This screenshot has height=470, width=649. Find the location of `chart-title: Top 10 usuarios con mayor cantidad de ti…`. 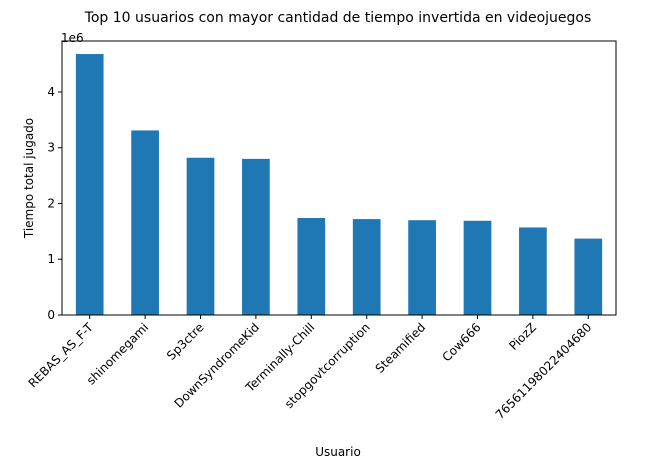

chart-title: Top 10 usuarios con mayor cantidad de ti… is located at coordinates (338, 18).